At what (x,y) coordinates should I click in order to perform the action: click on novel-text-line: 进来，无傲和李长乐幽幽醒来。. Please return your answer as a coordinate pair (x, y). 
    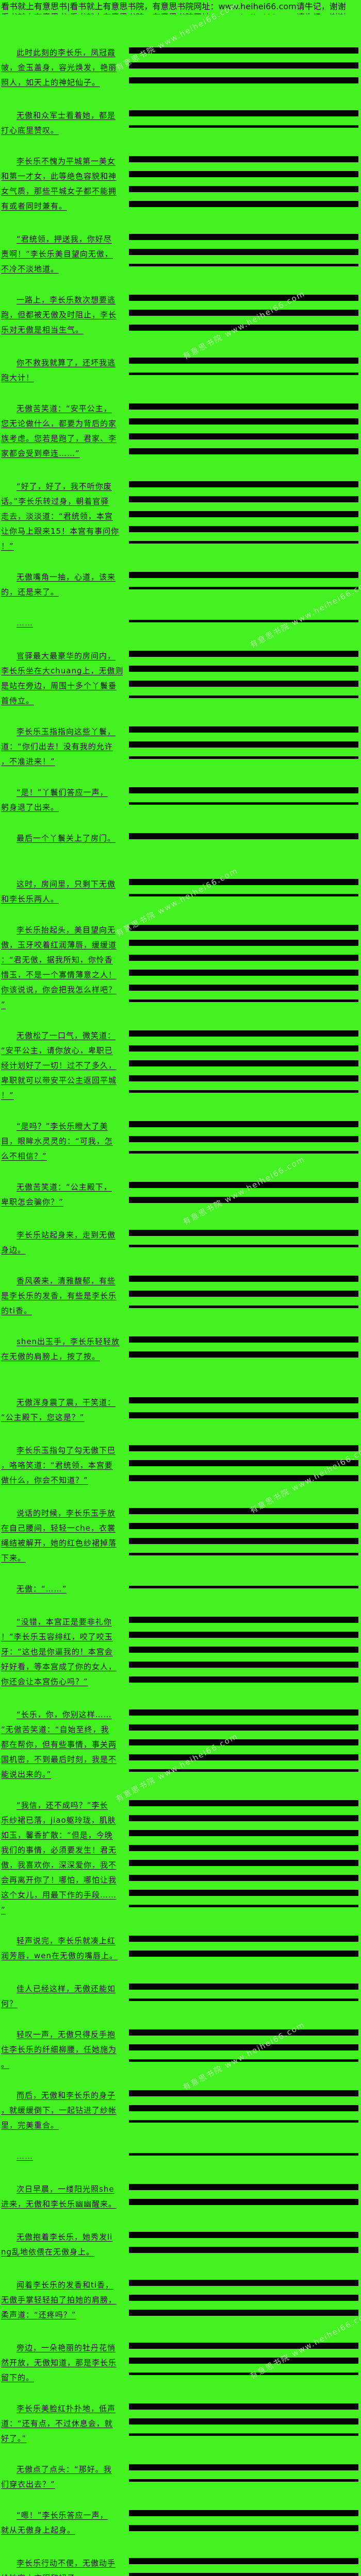
    Looking at the image, I should click on (59, 2204).